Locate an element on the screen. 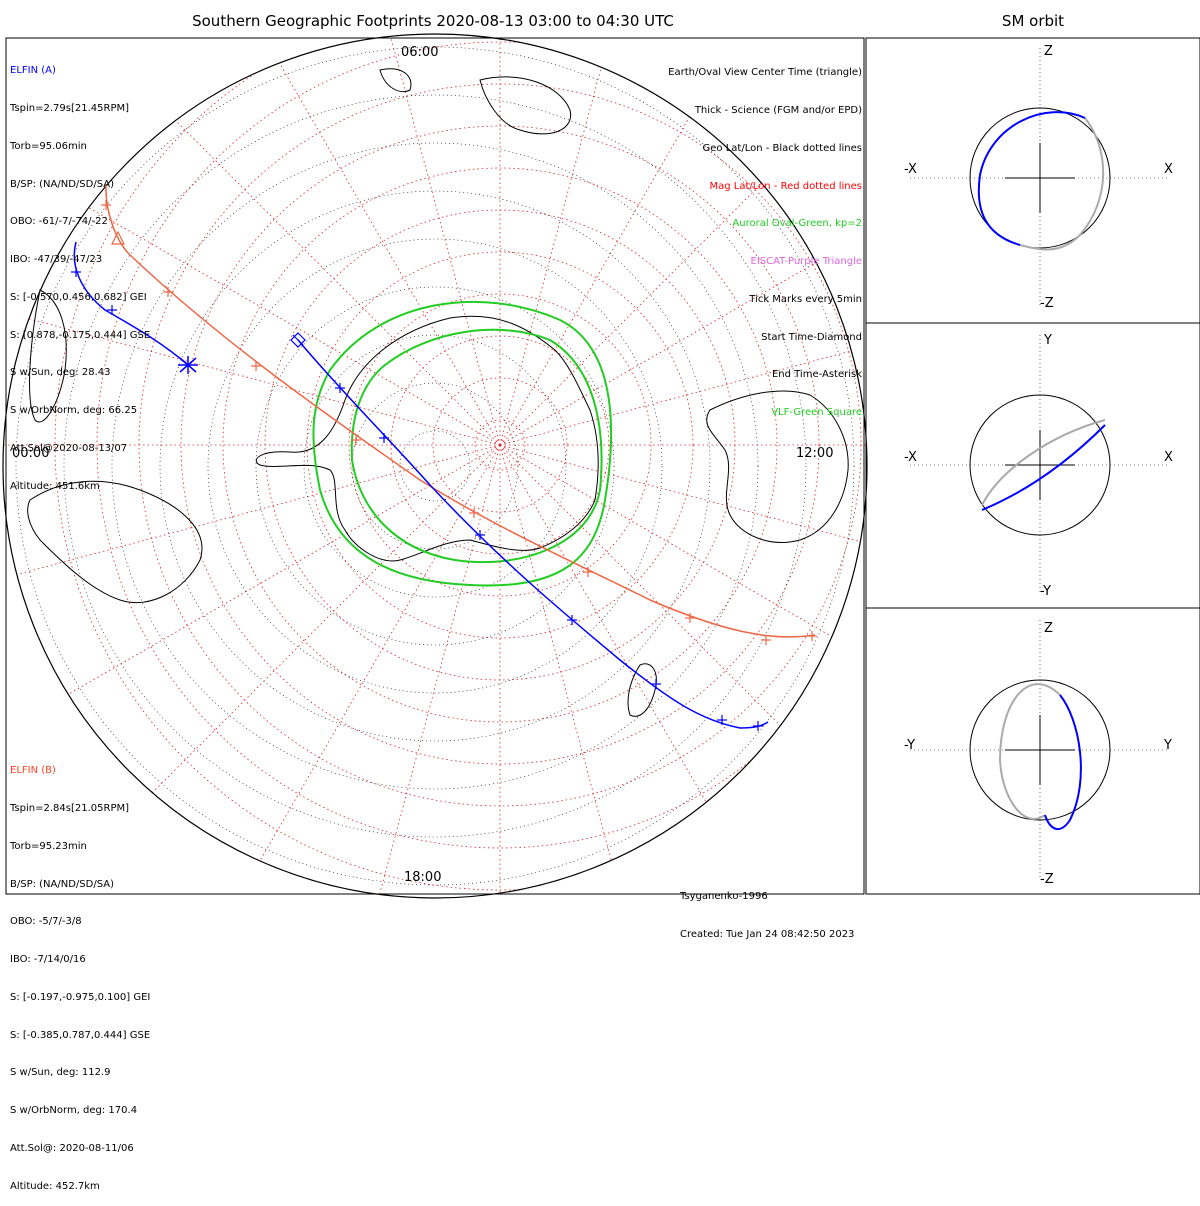 This screenshot has height=1206, width=1200. sm-orbit-panels is located at coordinates (1040, 464).